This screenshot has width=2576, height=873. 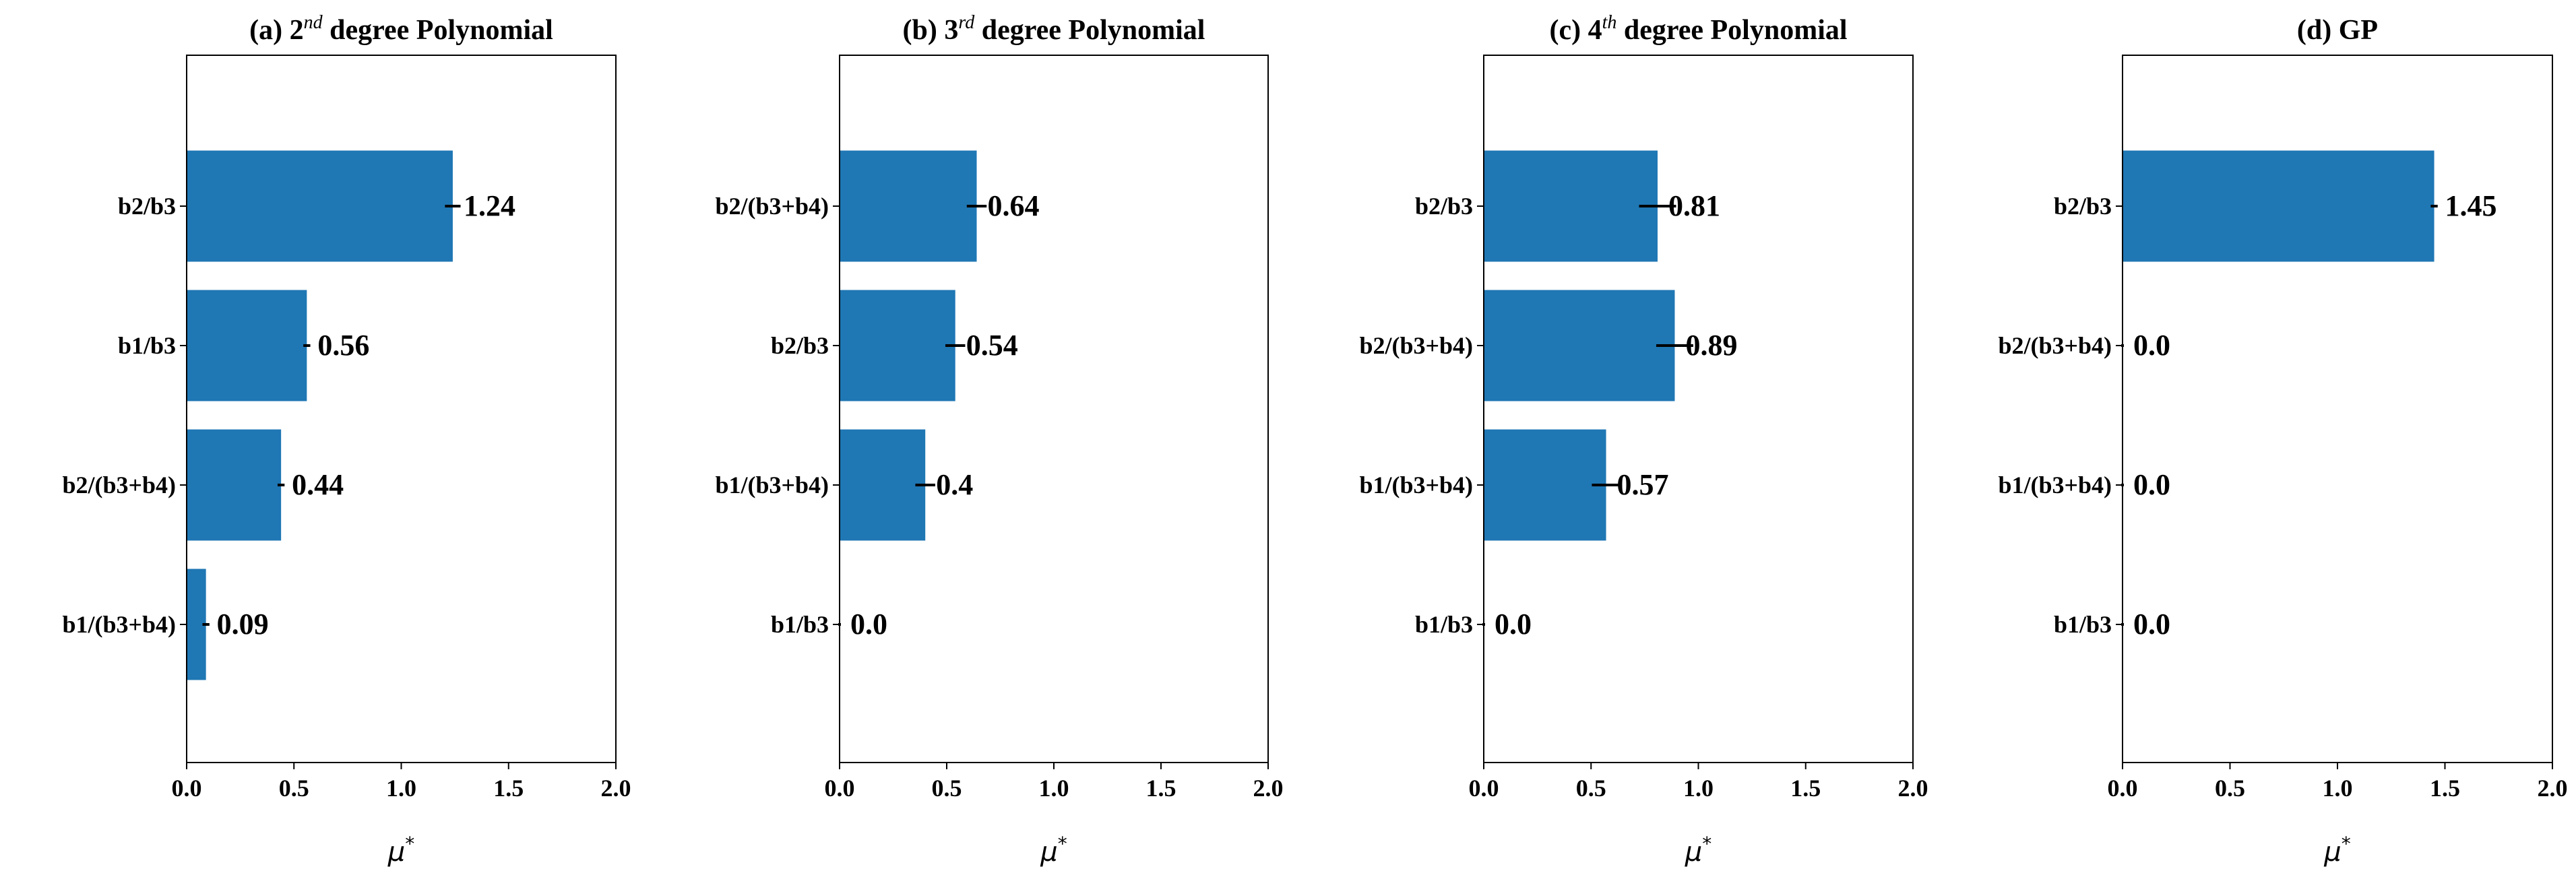 I want to click on data-label: 0.64, so click(x=1014, y=206).